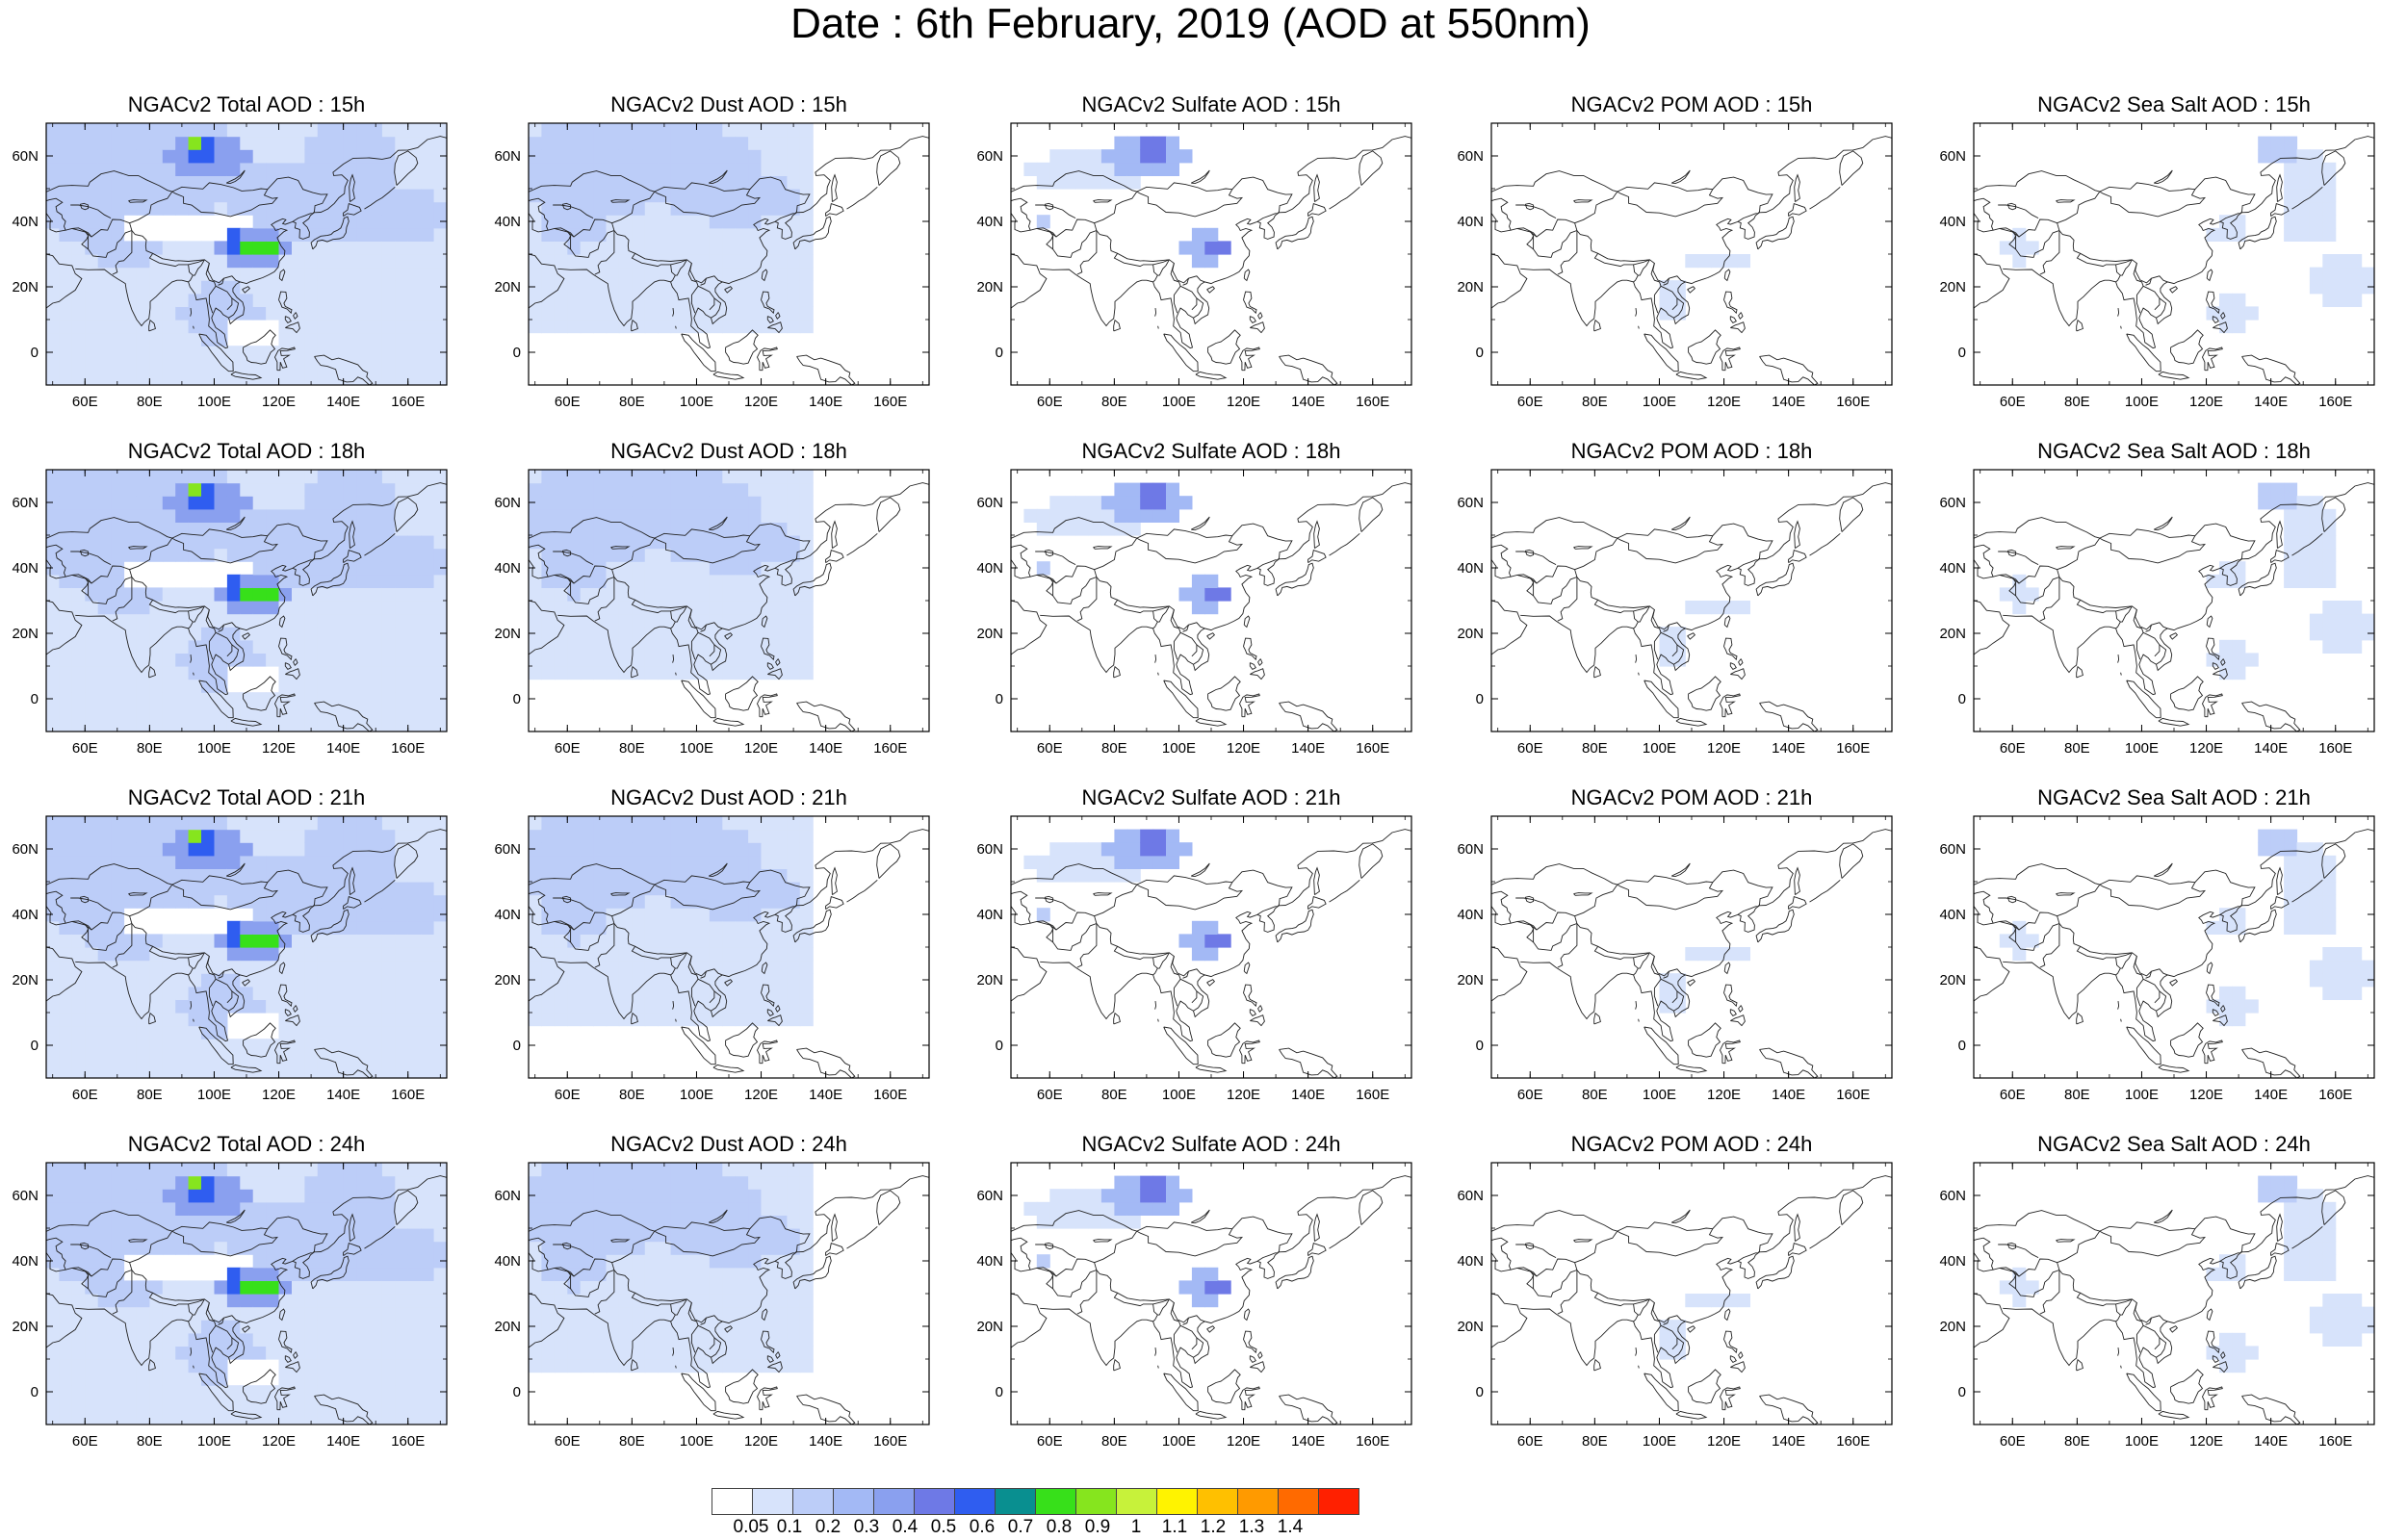 The image size is (2381, 1540). I want to click on panel-title: NGACv2 Dust AOD : 24h, so click(728, 1144).